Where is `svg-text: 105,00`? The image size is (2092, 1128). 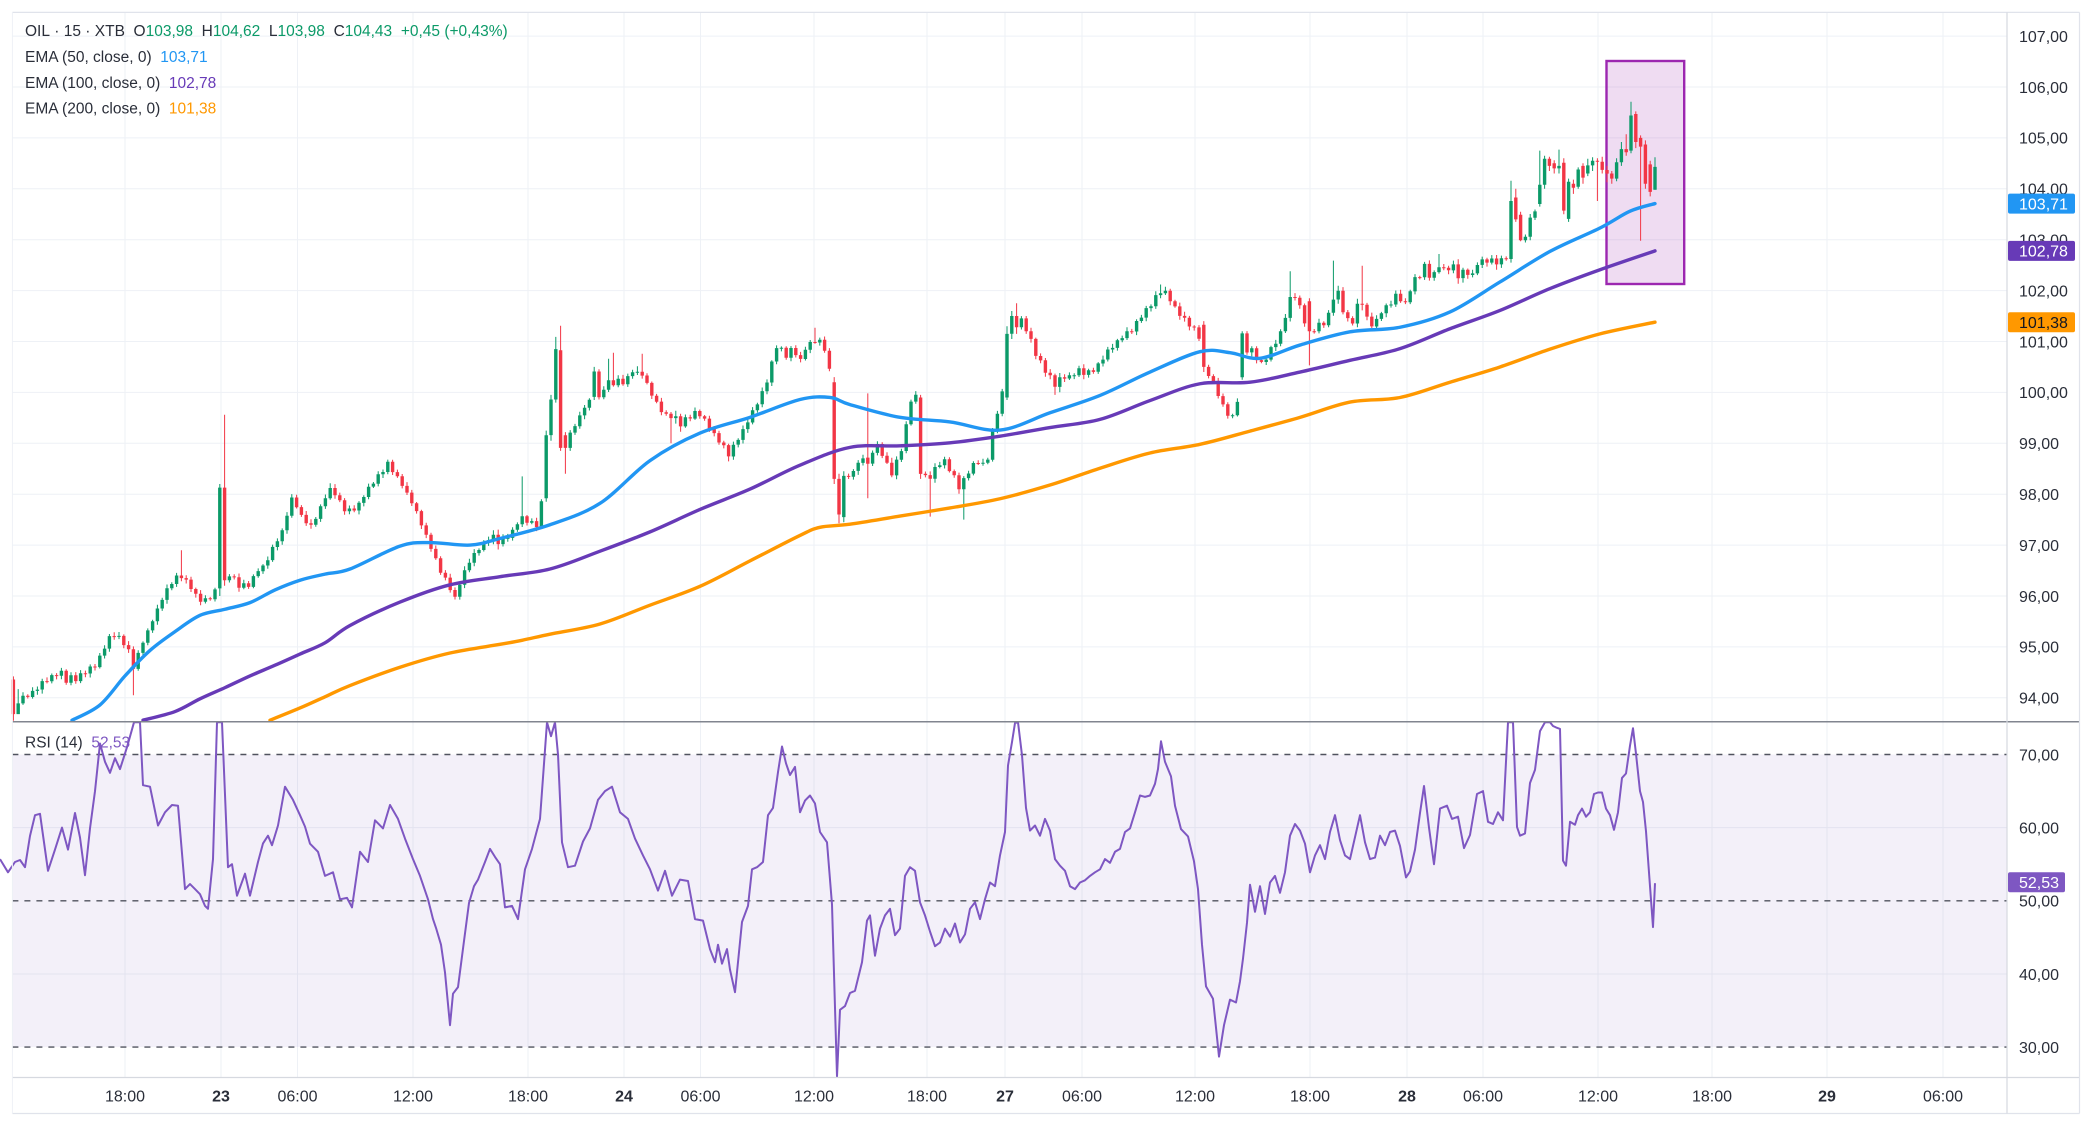 svg-text: 105,00 is located at coordinates (2043, 139).